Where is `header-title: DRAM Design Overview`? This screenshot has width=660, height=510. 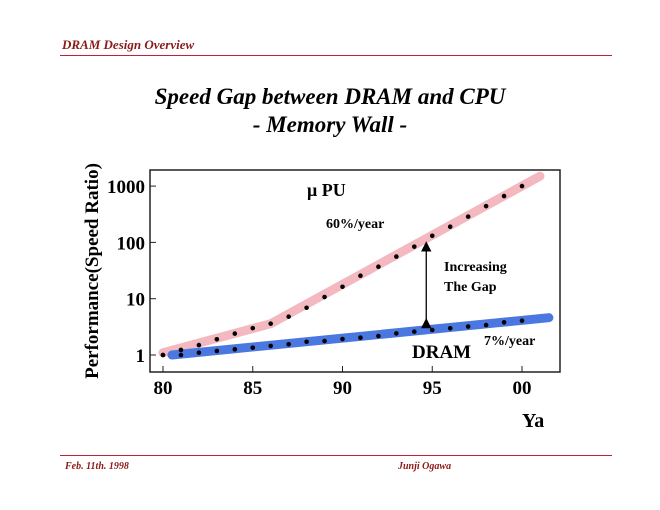 header-title: DRAM Design Overview is located at coordinates (128, 44).